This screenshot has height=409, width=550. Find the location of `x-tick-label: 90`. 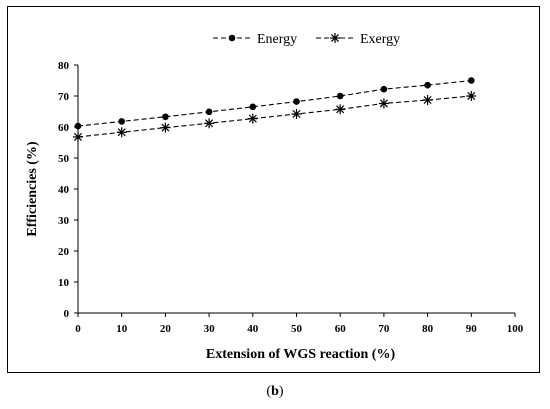

x-tick-label: 90 is located at coordinates (472, 329).